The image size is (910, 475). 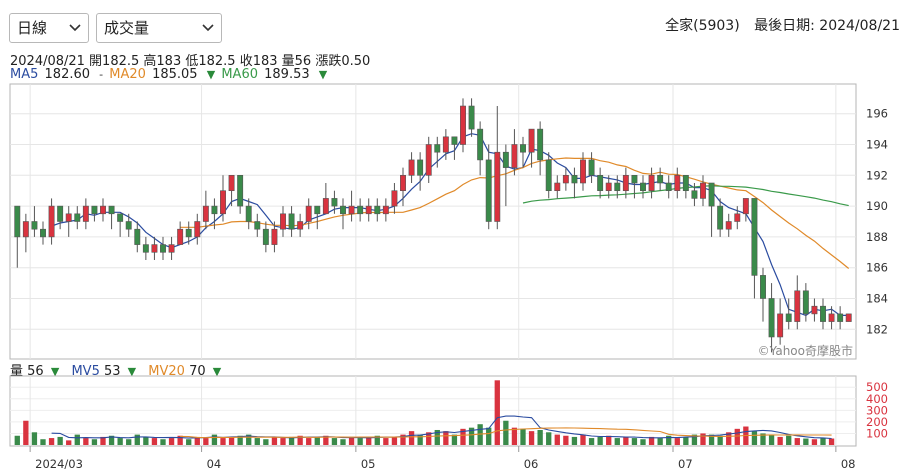 What do you see at coordinates (777, 25) in the screenshot?
I see `stock-header: 全家(5903) 最後日期: 2024/08/21` at bounding box center [777, 25].